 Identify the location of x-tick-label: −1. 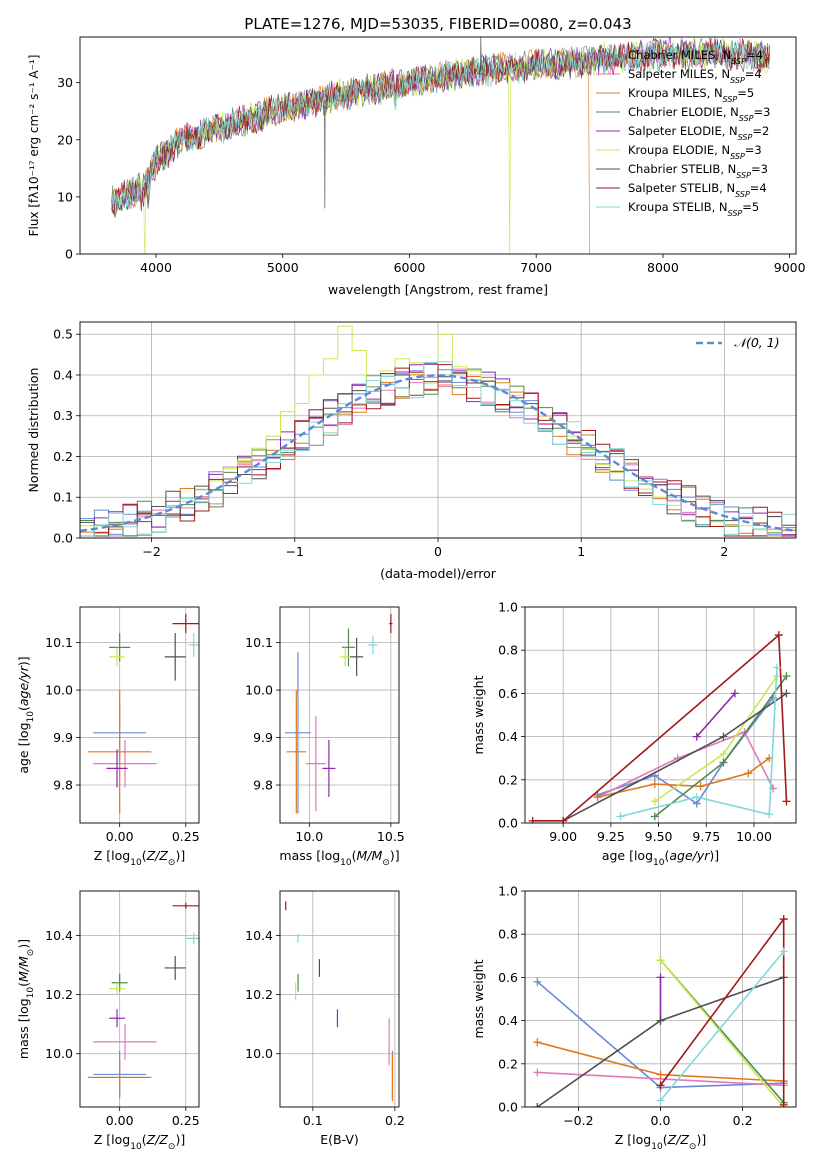
(295, 551).